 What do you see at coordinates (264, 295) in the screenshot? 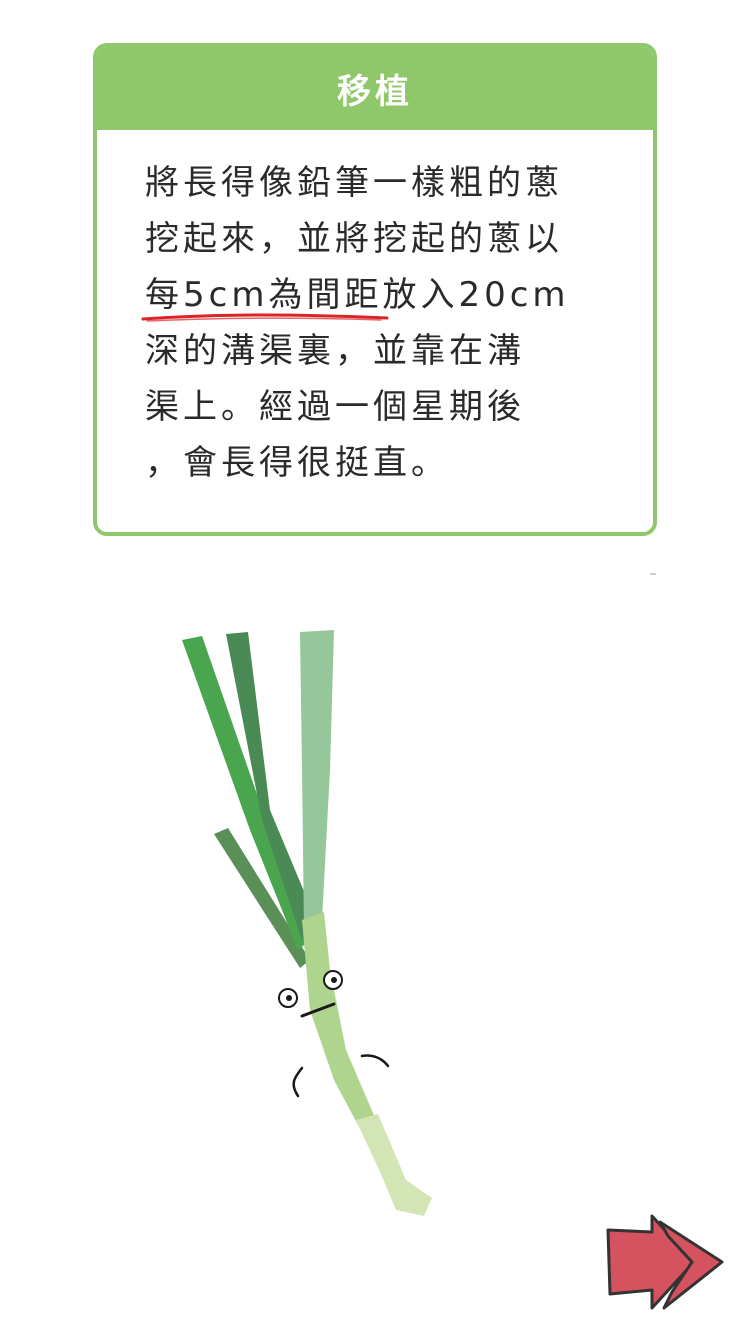
I see `highlight-text: 每5cm為間距` at bounding box center [264, 295].